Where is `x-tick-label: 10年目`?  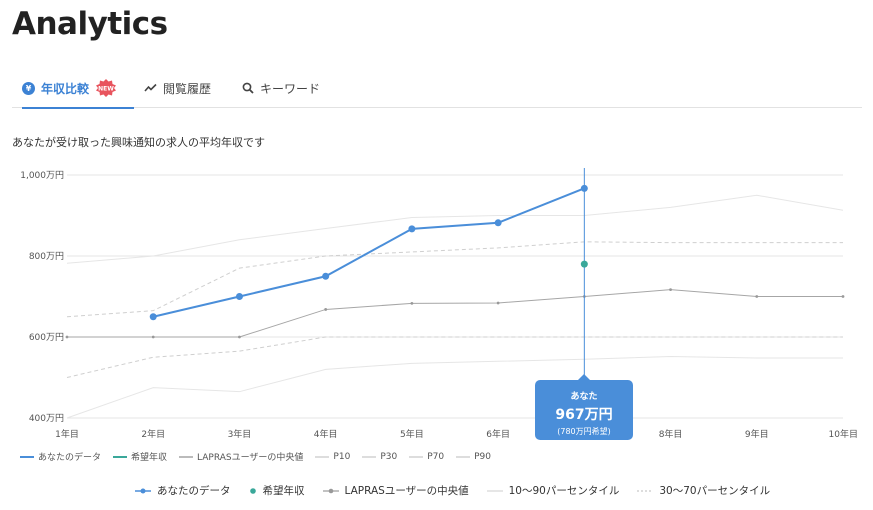 x-tick-label: 10年目 is located at coordinates (843, 434).